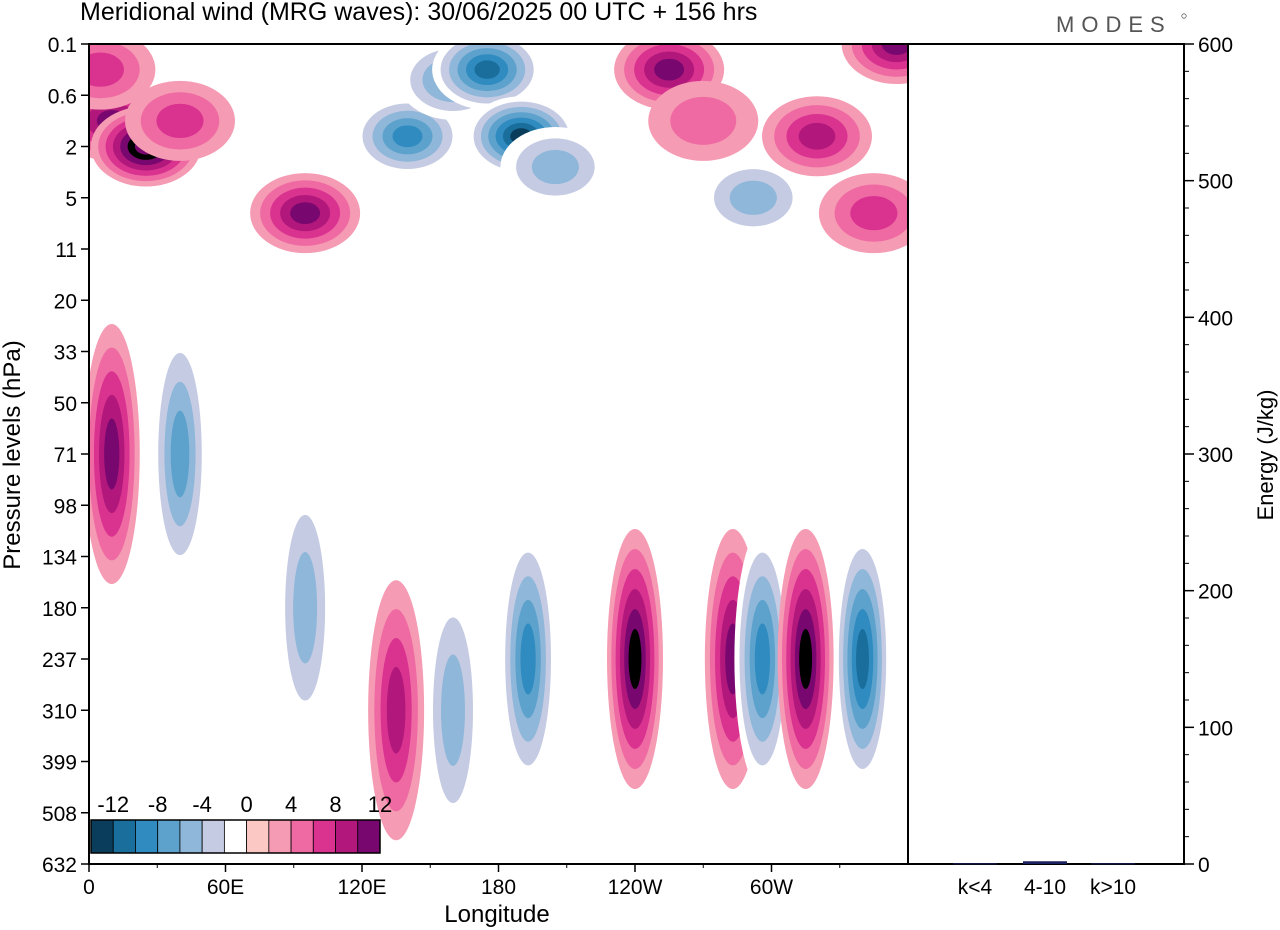 The image size is (1280, 930). I want to click on colorbar-frame, so click(235, 836).